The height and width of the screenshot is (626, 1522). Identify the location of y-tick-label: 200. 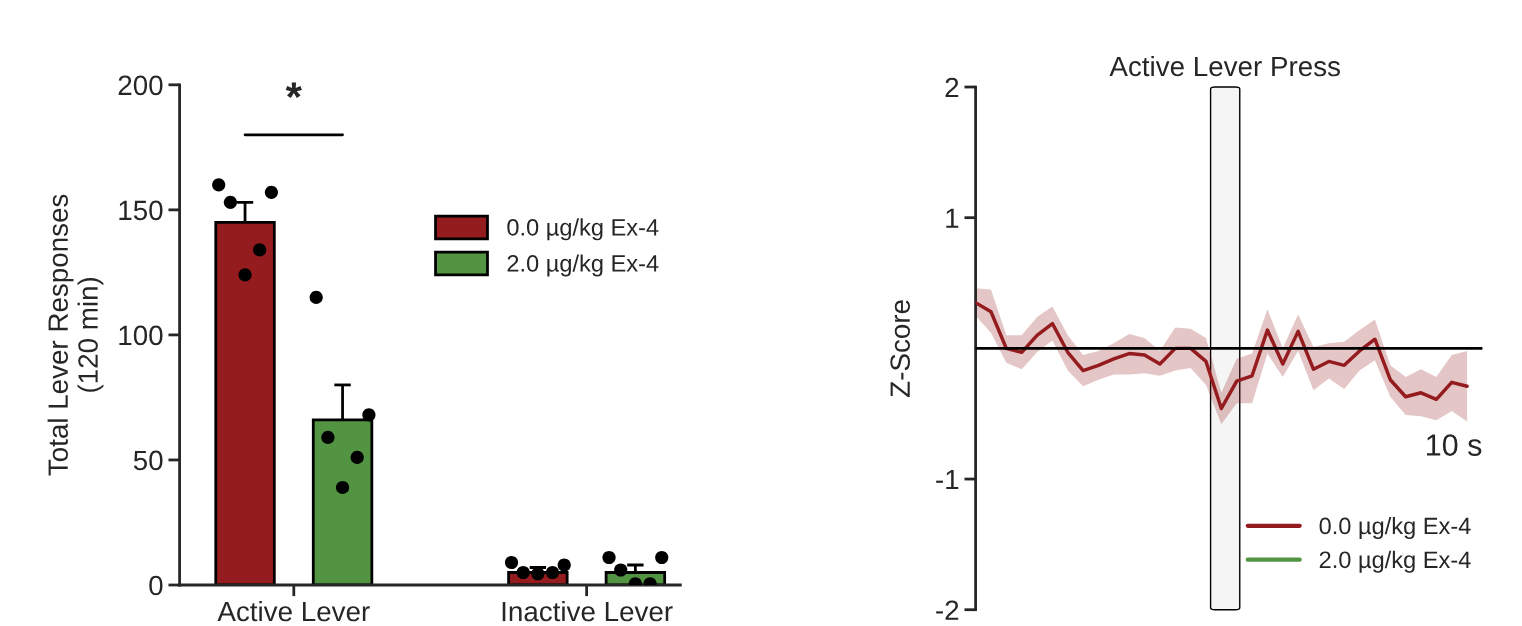
(140, 85).